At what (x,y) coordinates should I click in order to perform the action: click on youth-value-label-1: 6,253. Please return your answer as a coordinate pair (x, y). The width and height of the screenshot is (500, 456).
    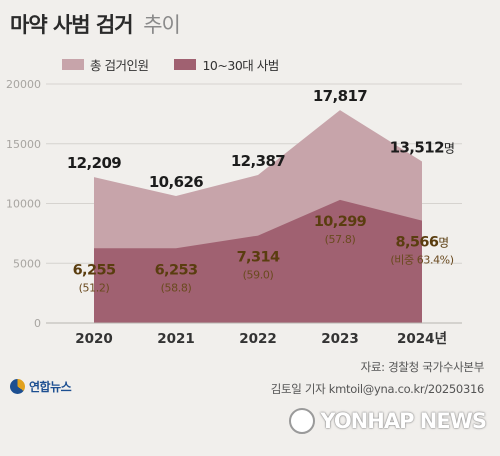
    Looking at the image, I should click on (176, 270).